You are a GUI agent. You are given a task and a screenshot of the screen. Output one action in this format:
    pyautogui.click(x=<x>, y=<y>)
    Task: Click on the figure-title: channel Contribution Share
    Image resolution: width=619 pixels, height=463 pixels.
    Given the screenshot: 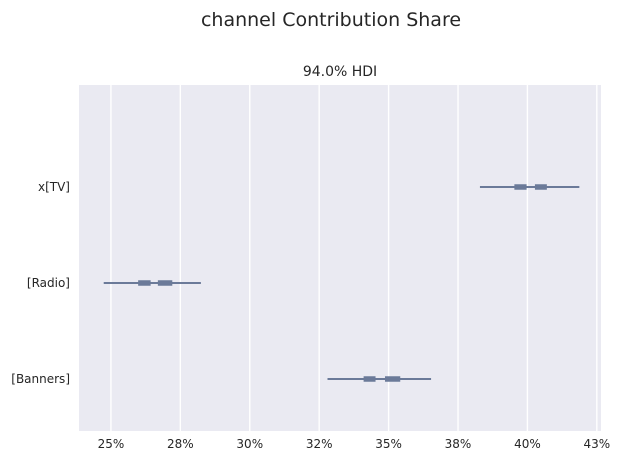 What is the action you would take?
    pyautogui.click(x=331, y=20)
    